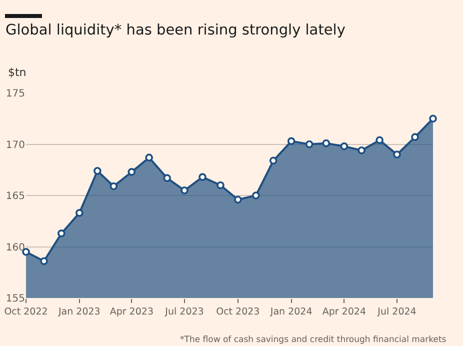 The width and height of the screenshot is (463, 346). I want to click on x-tick-label: Jul 2023, so click(184, 312).